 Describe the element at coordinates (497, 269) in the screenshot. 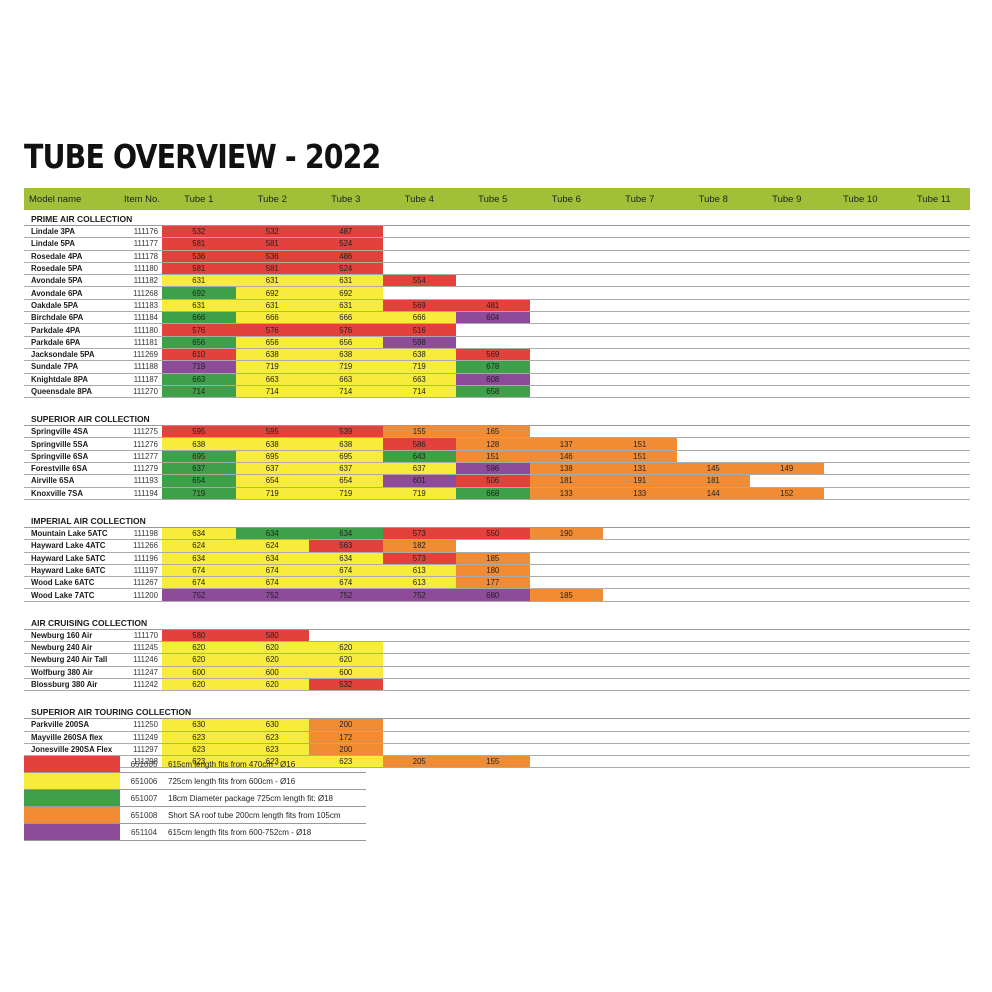

I see `table-row: Rosedale 5PA 111180 581 581 524` at that location.